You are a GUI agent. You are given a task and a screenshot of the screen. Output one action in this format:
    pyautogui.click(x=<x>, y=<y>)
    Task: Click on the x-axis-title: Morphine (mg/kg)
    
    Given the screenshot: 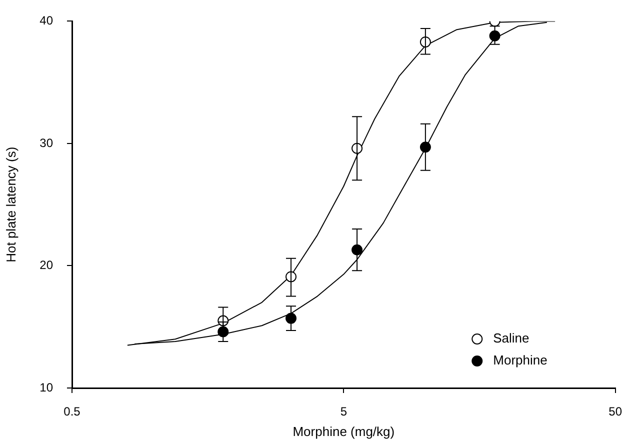 What is the action you would take?
    pyautogui.click(x=343, y=431)
    